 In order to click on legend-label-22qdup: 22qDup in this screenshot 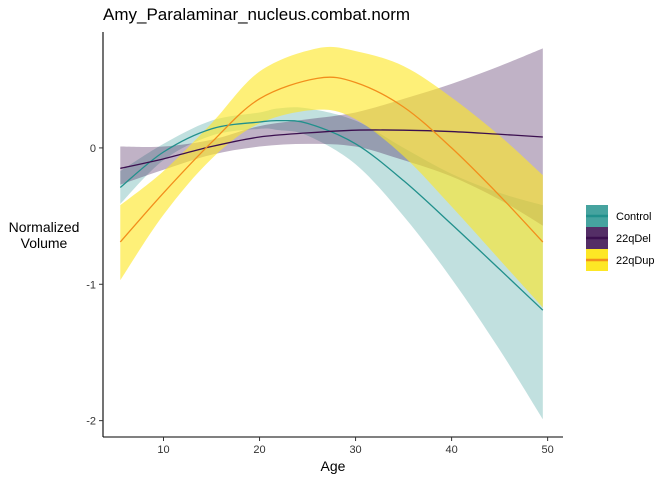, I will do `click(635, 261)`.